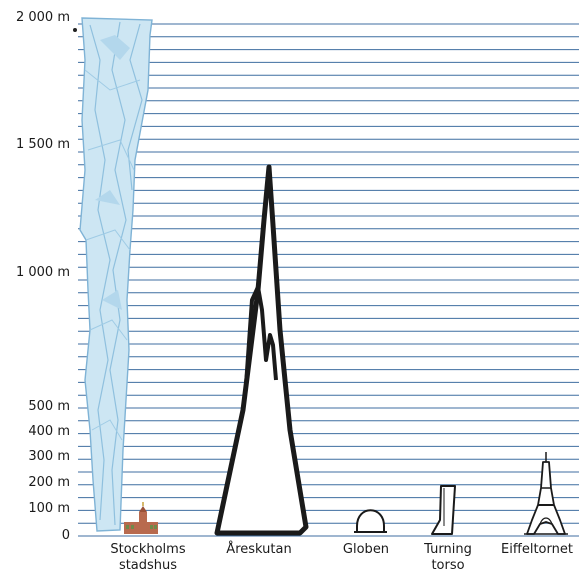  Describe the element at coordinates (443, 510) in the screenshot. I see `twisted-tower-icon` at that location.